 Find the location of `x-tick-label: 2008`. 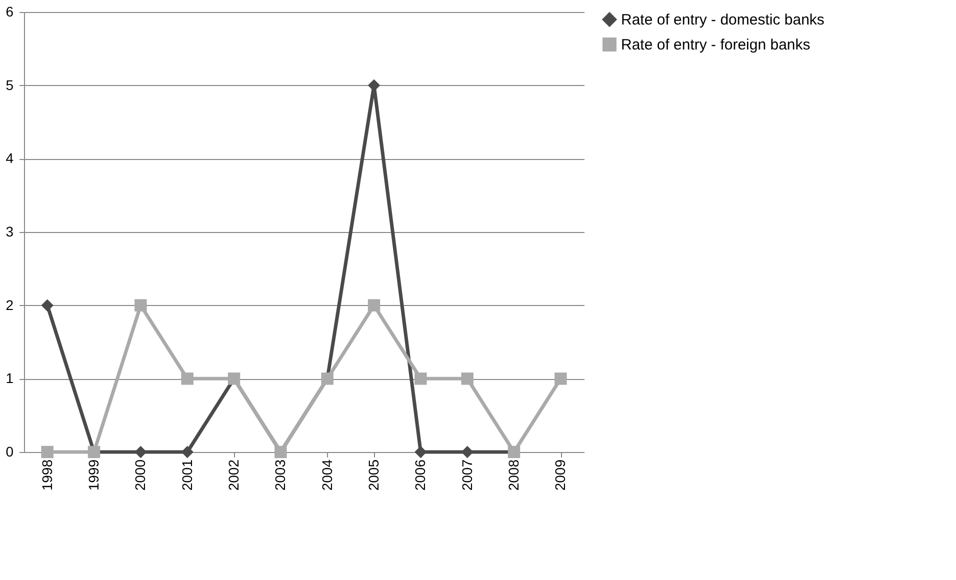

x-tick-label: 2008 is located at coordinates (514, 475).